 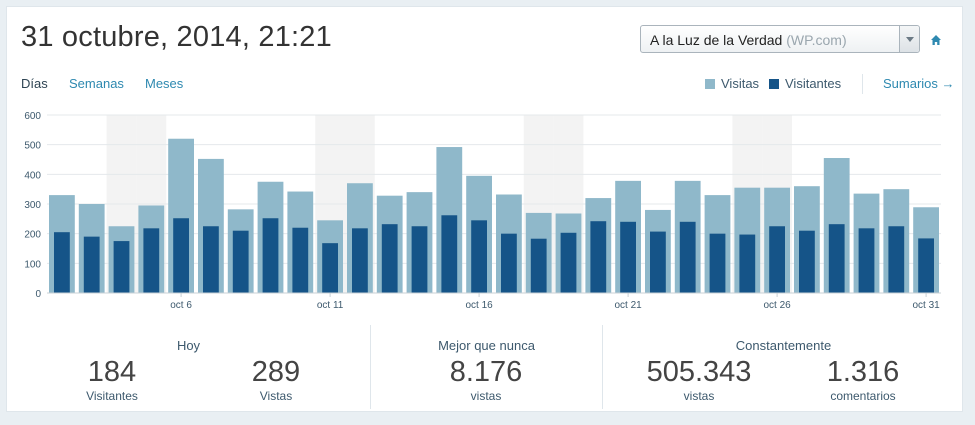 What do you see at coordinates (38, 294) in the screenshot?
I see `y-tick-label: 0` at bounding box center [38, 294].